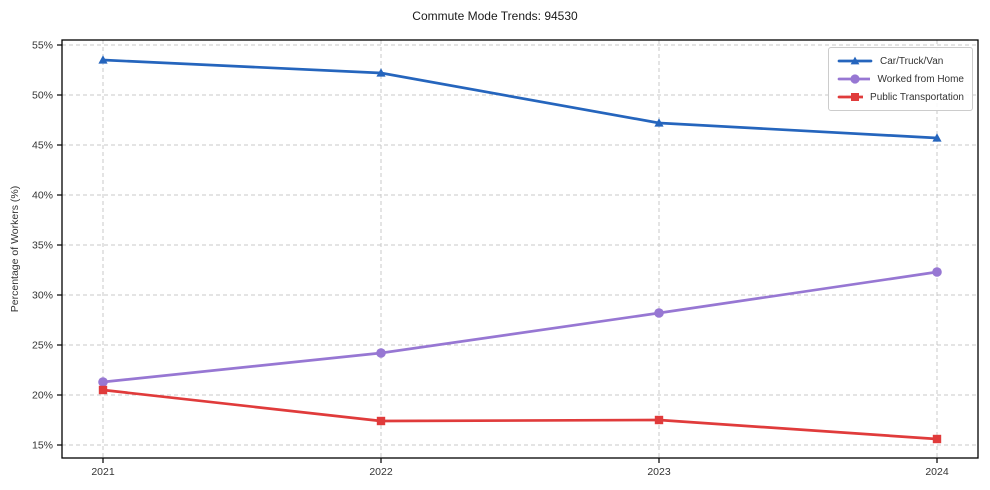 The height and width of the screenshot is (490, 990). I want to click on y-tick-label: 45%, so click(42, 146).